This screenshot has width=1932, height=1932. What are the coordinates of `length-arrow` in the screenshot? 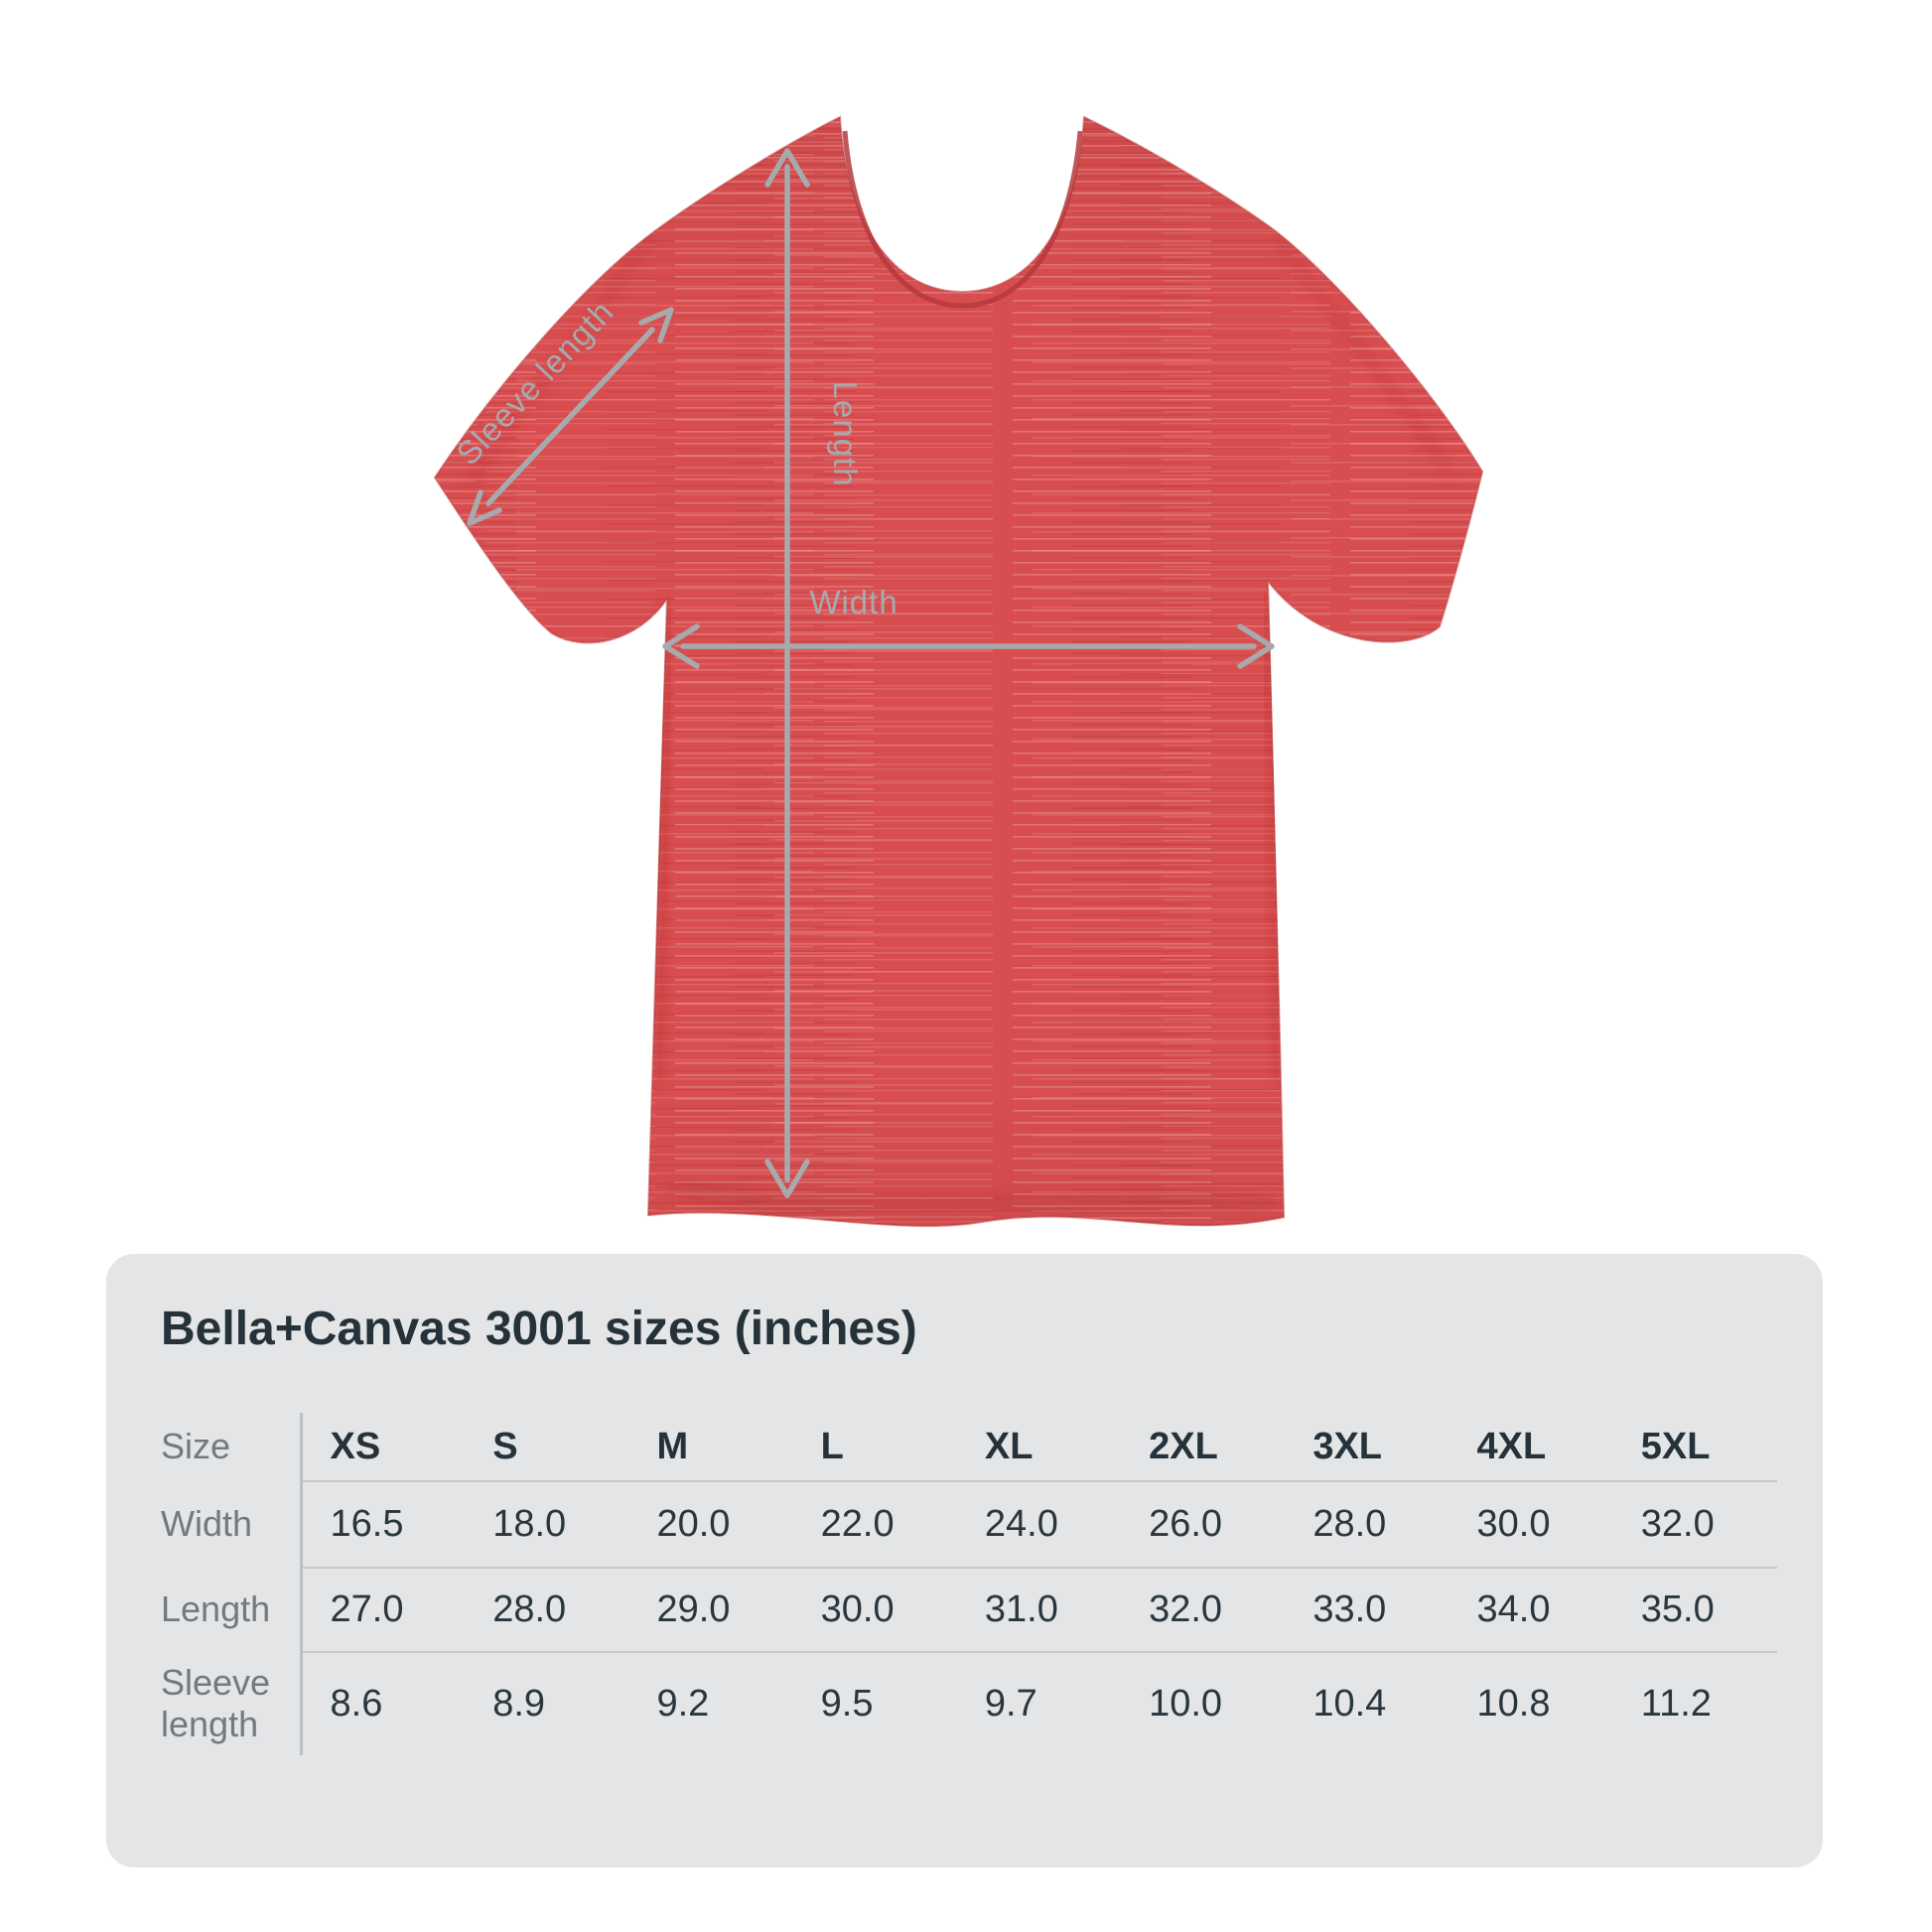 It's located at (787, 673).